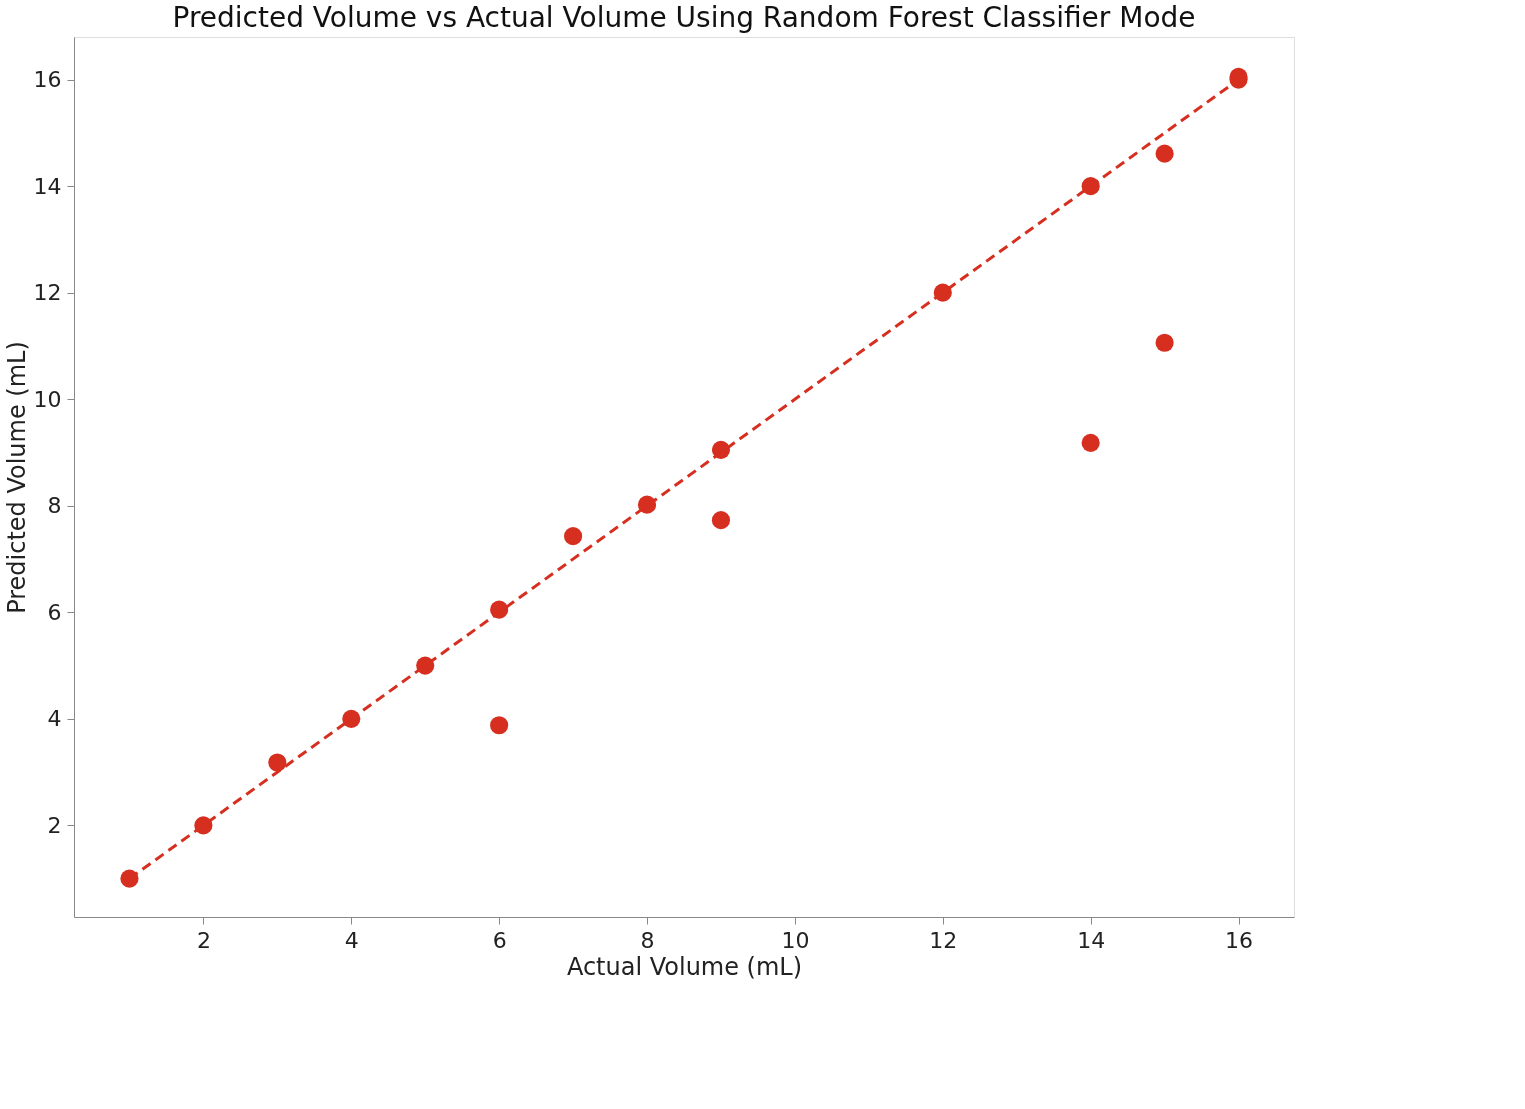  What do you see at coordinates (203, 940) in the screenshot?
I see `x-tick-label: 2` at bounding box center [203, 940].